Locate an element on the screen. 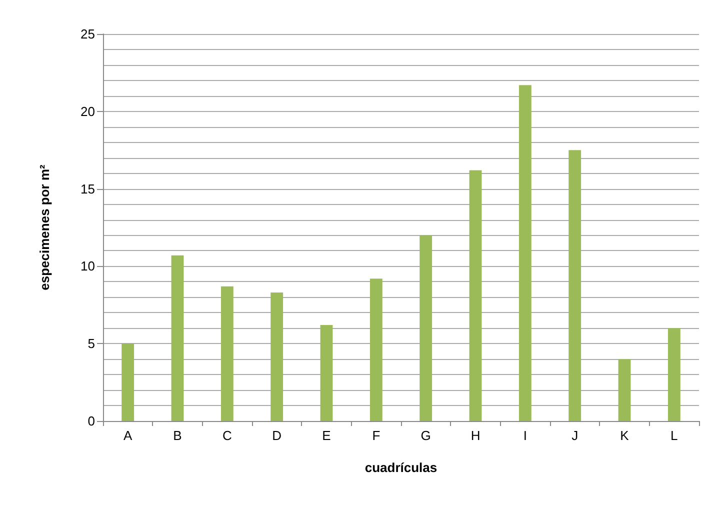 This screenshot has width=709, height=506. y-tick-label: 5 is located at coordinates (91, 344).